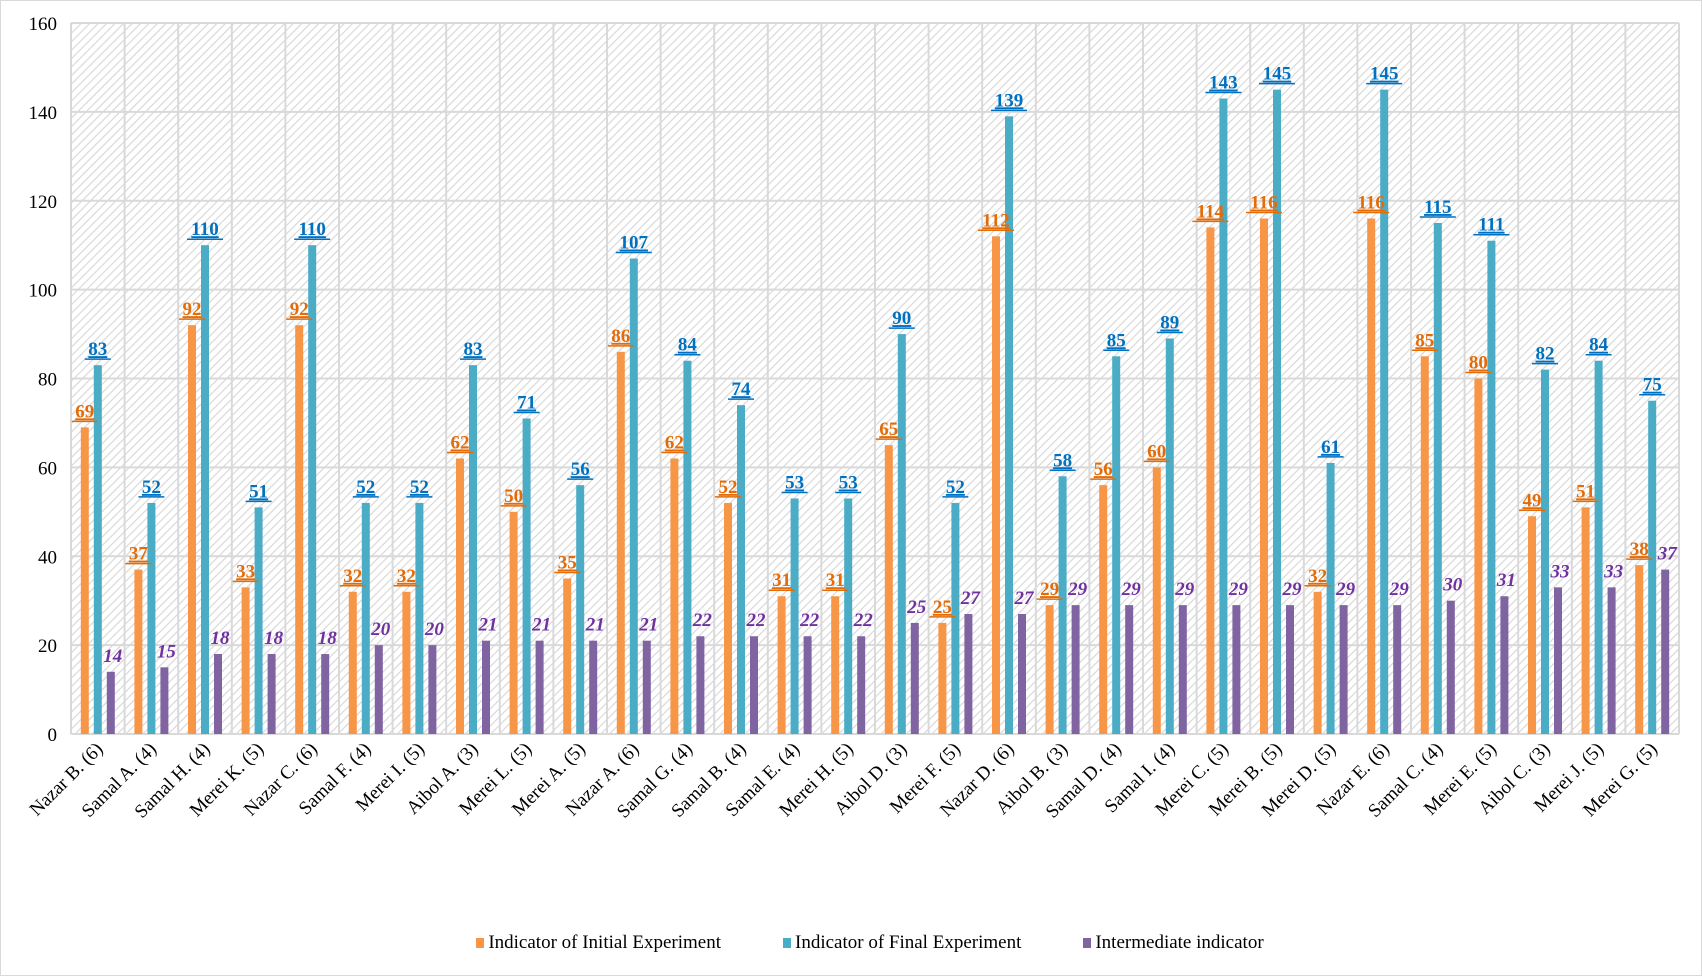  What do you see at coordinates (1384, 74) in the screenshot?
I see `data-label-final: 145` at bounding box center [1384, 74].